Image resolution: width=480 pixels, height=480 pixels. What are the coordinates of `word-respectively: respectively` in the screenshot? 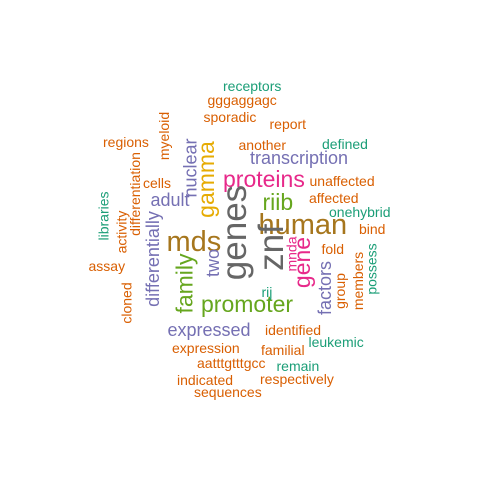 It's located at (297, 379).